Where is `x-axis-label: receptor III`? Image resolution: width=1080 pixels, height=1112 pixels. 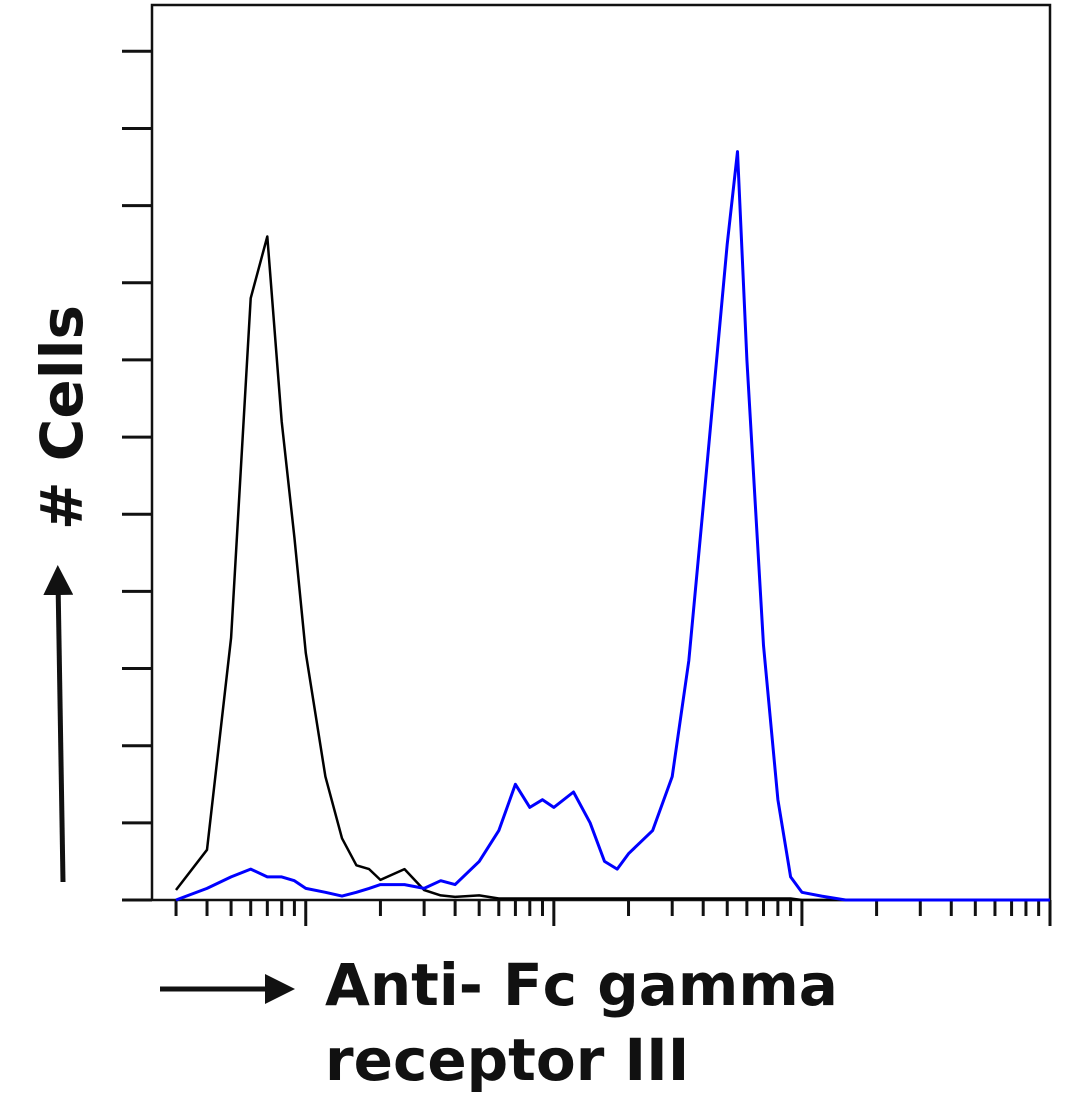
x-axis-label: receptor III is located at coordinates (507, 1060).